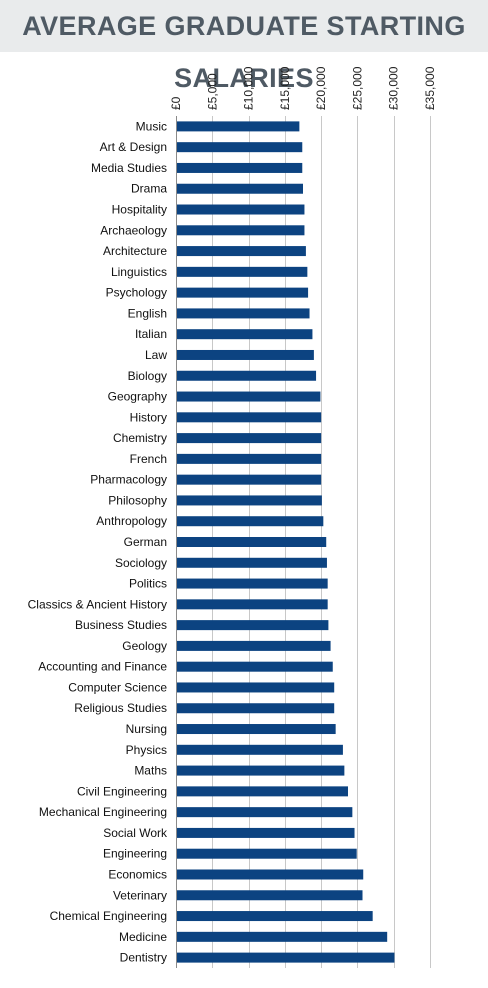  Describe the element at coordinates (140, 895) in the screenshot. I see `category-label: Veterinary` at that location.